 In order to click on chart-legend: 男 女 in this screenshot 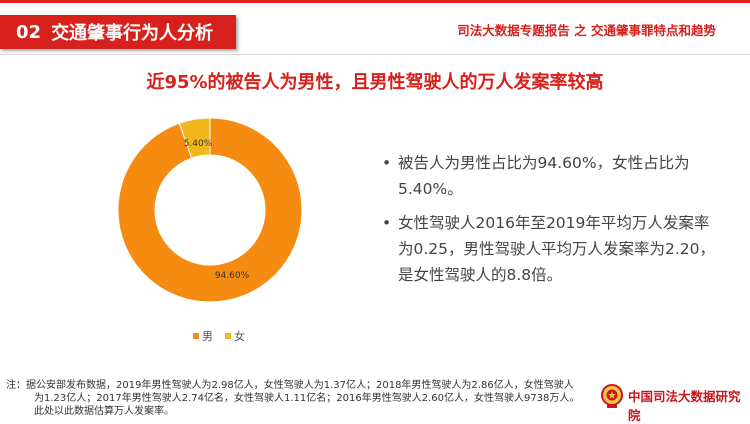, I will do `click(219, 336)`.